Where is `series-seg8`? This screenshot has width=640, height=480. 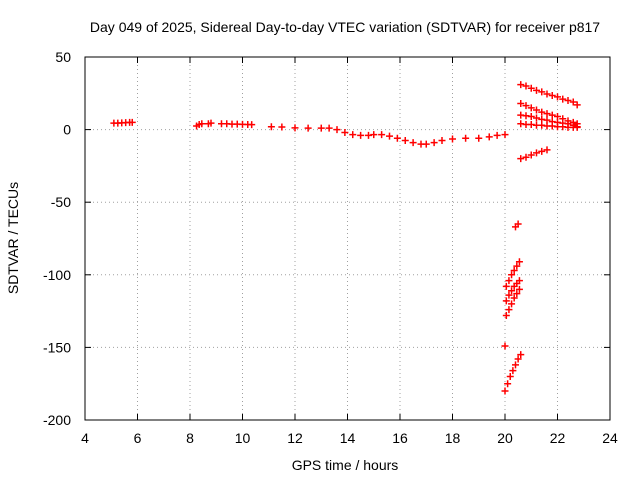
series-seg8 is located at coordinates (512, 302).